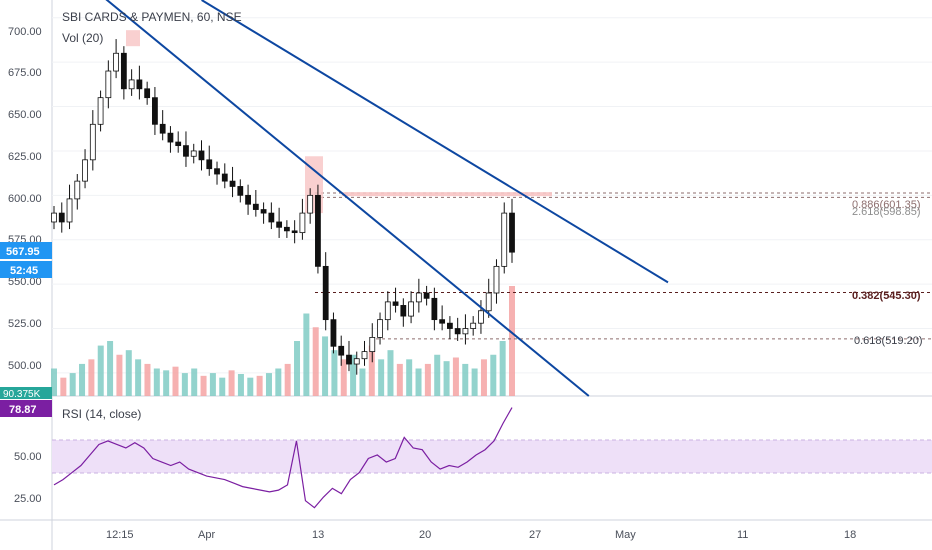 Image resolution: width=932 pixels, height=550 pixels. What do you see at coordinates (318, 535) in the screenshot?
I see `time-tick: 13` at bounding box center [318, 535].